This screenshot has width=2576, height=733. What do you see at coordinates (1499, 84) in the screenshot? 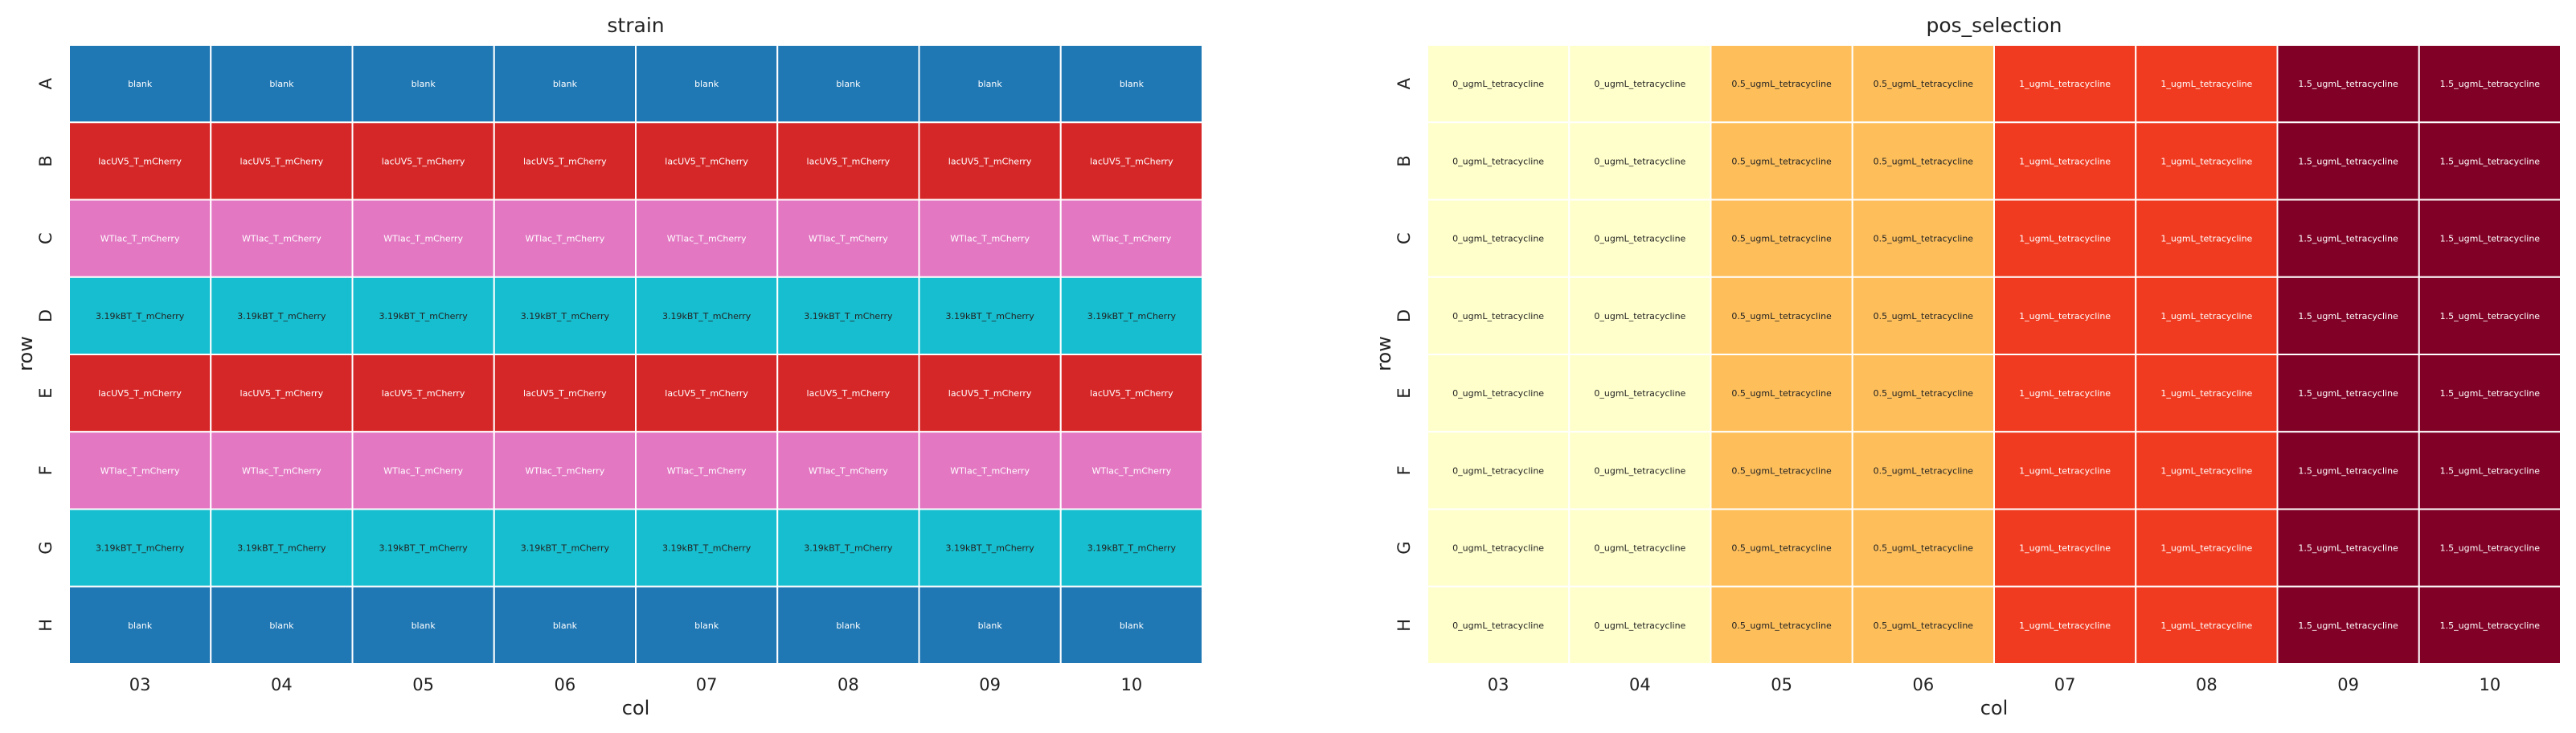
I see `heatmap-cell-A03: 0_ugmL_tetracycline` at bounding box center [1499, 84].